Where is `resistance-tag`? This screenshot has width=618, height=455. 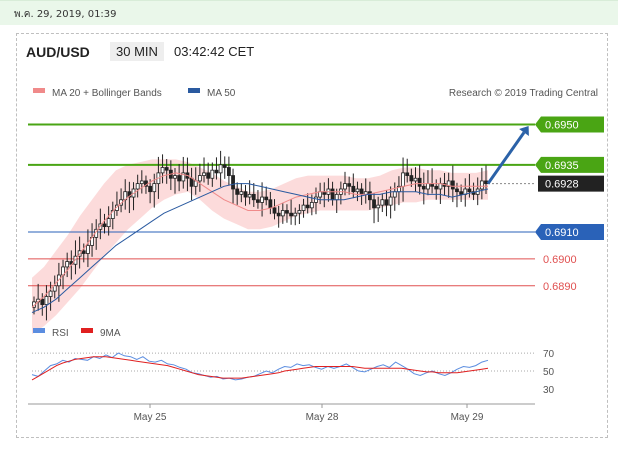
resistance-tag is located at coordinates (569, 164).